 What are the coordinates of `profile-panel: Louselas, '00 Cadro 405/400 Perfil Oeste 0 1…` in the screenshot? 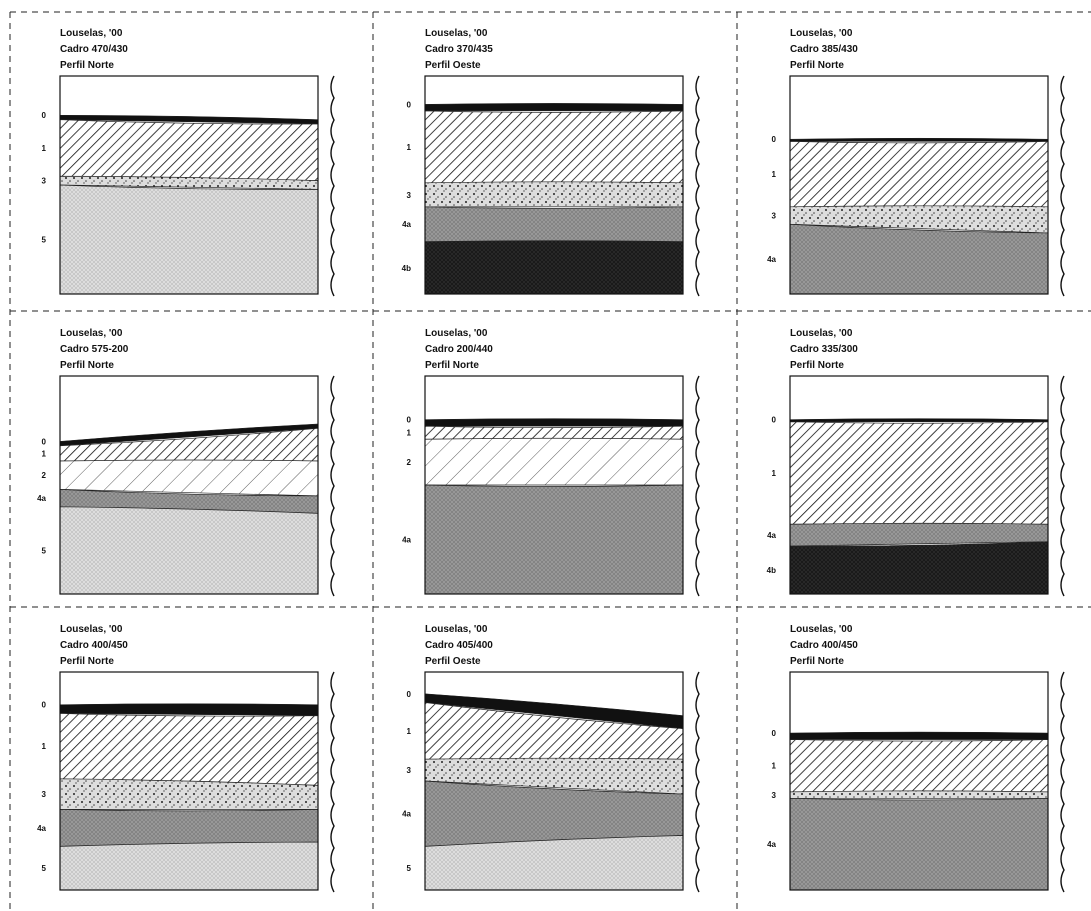 It's located at (551, 758).